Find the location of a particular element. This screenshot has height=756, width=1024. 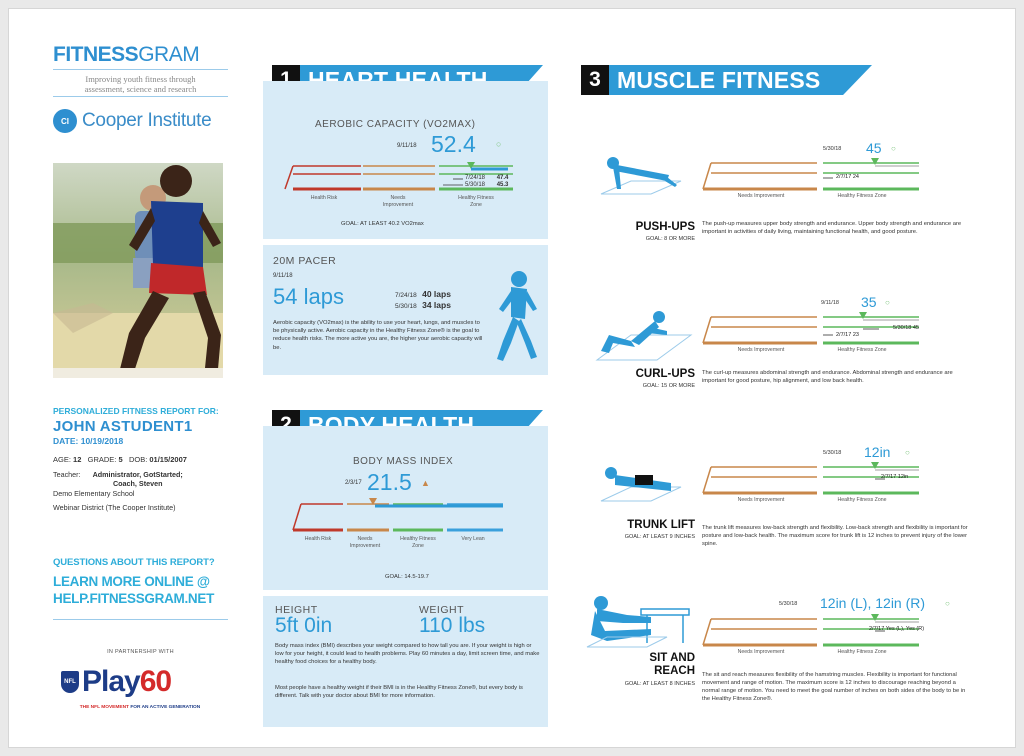

grade-label: GRADE: is located at coordinates (102, 459).